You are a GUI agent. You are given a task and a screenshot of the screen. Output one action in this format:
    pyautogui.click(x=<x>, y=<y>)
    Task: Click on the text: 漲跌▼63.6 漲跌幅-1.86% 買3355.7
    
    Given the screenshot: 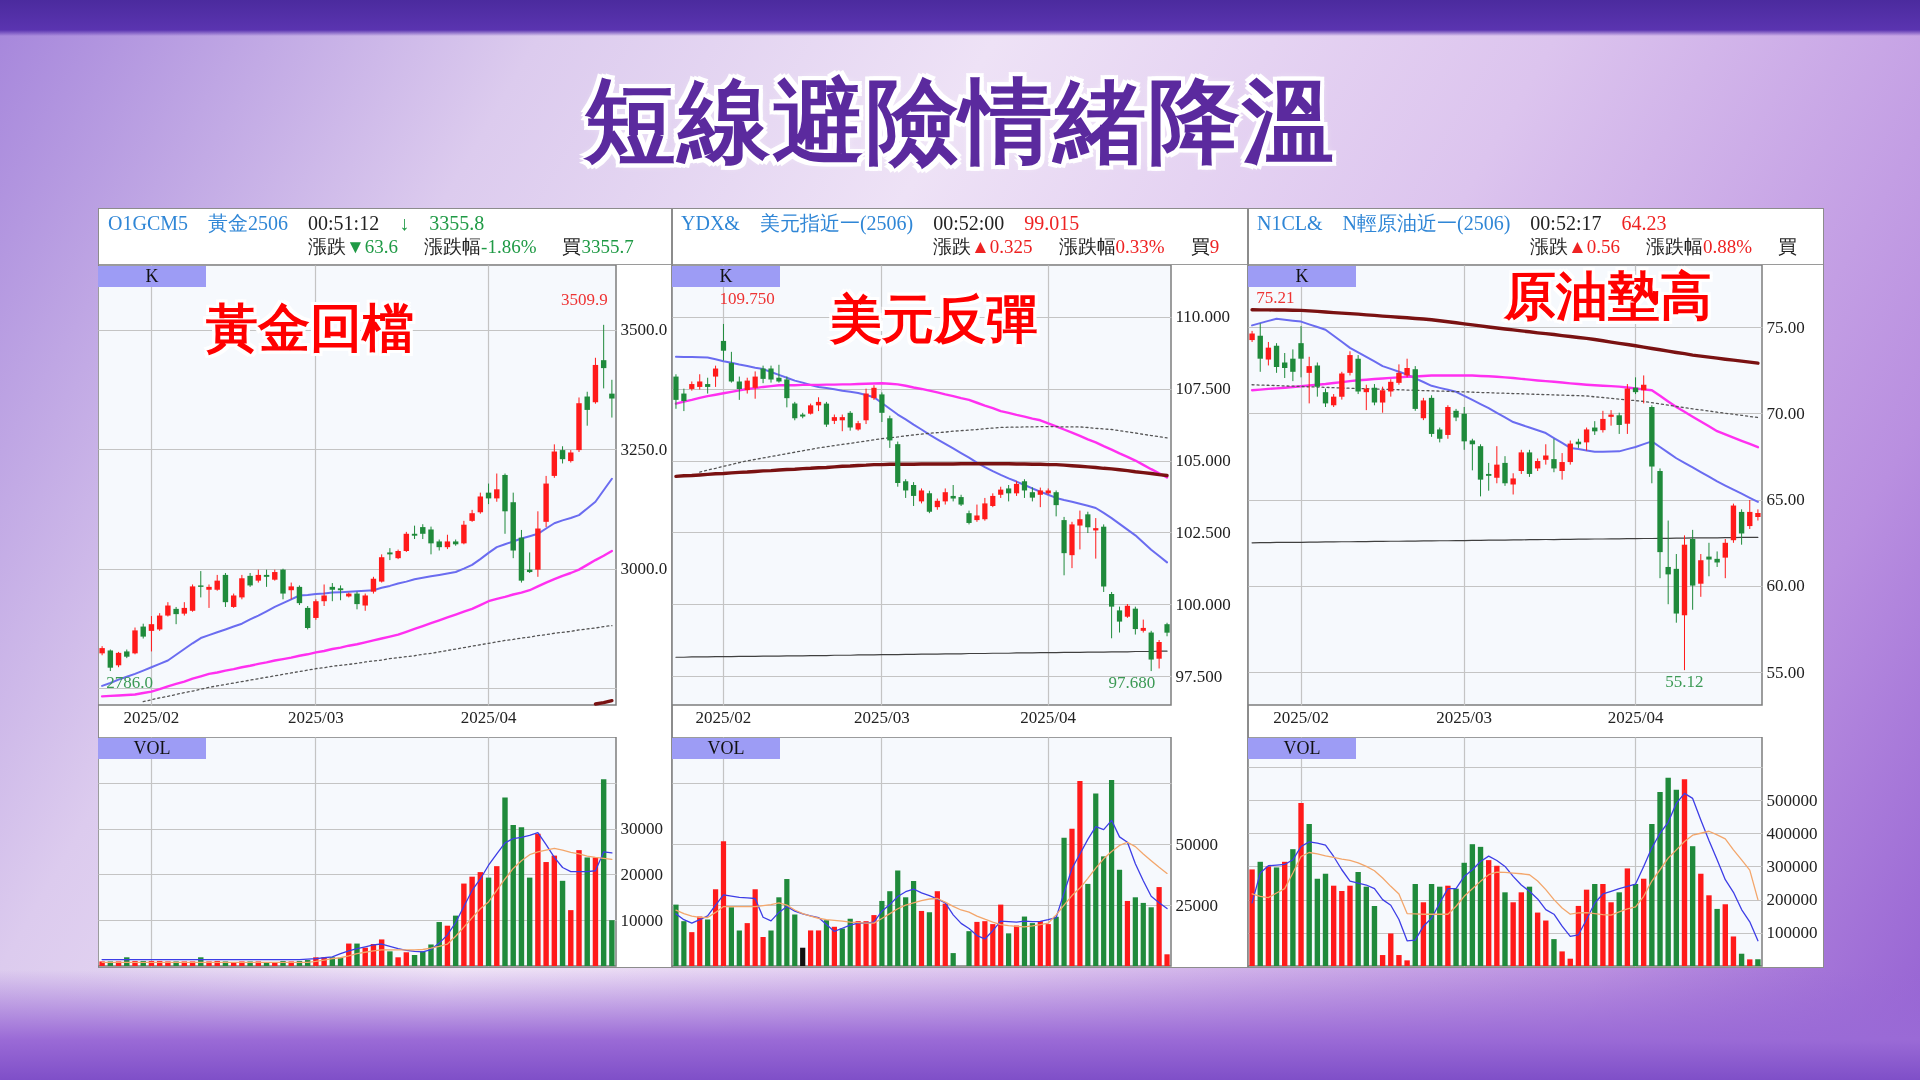 What is the action you would take?
    pyautogui.click(x=471, y=246)
    